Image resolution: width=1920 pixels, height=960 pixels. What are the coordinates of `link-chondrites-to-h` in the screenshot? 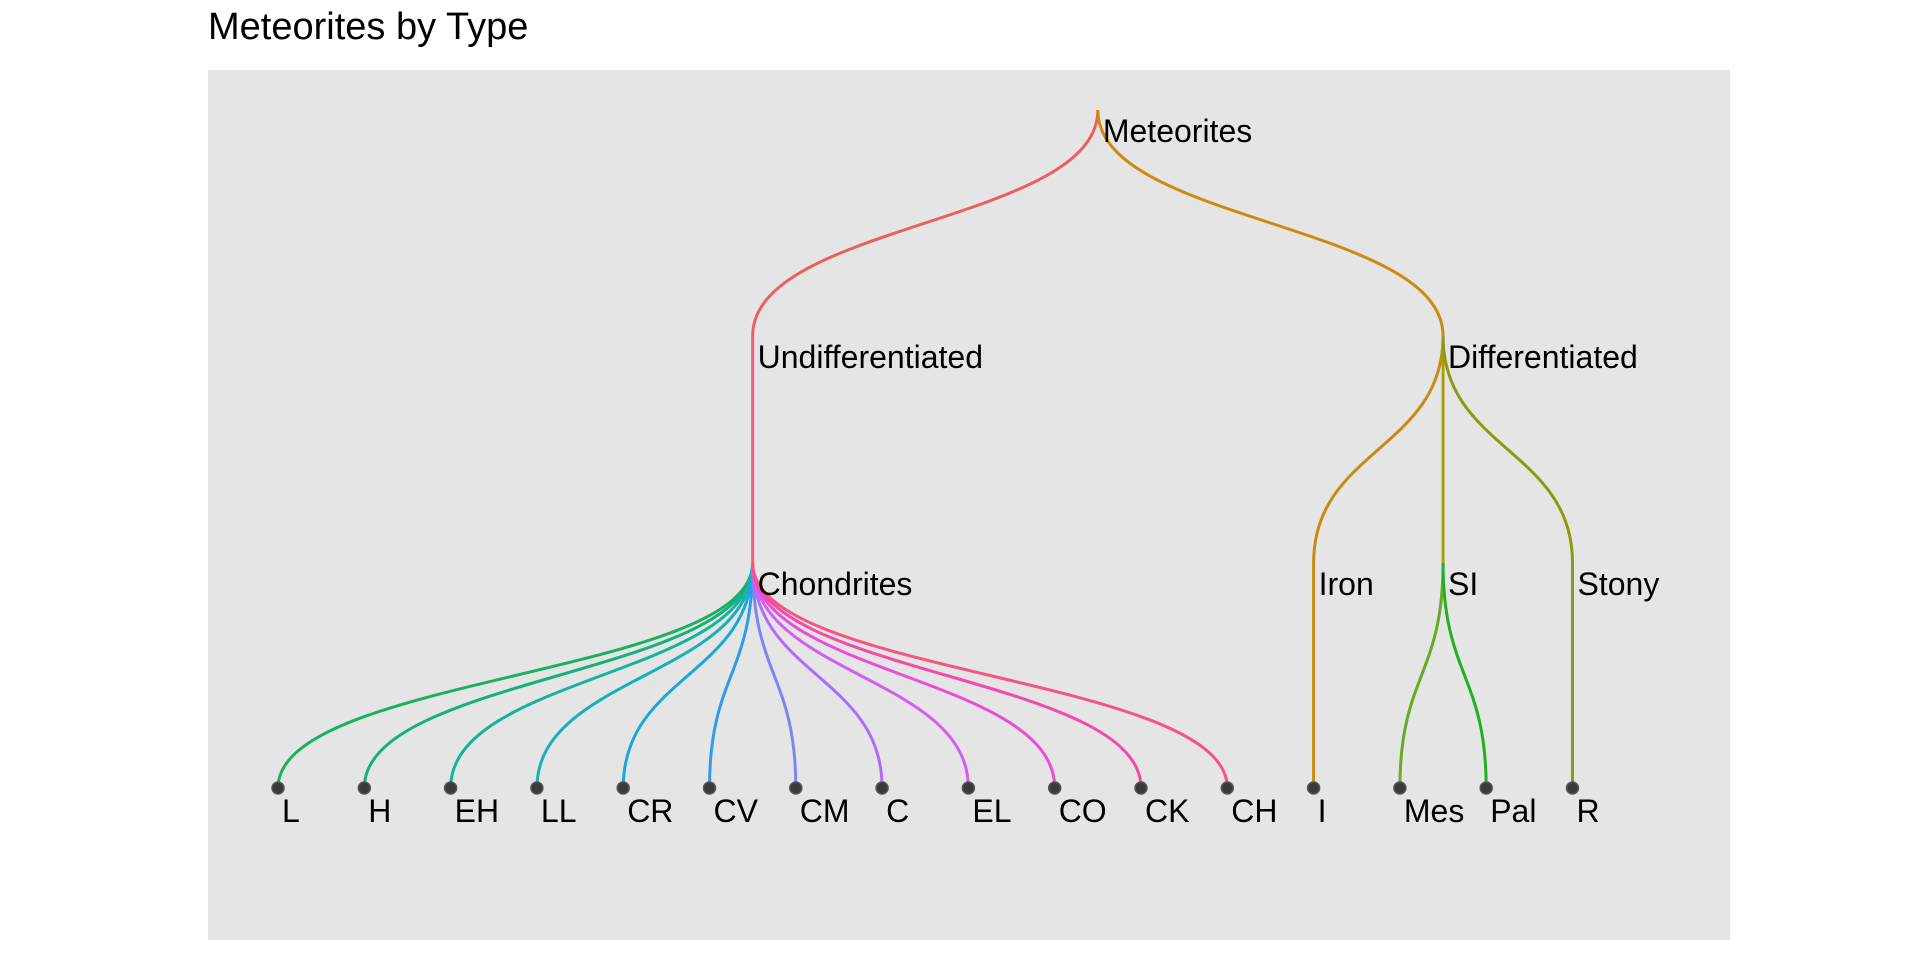 It's located at (558, 675).